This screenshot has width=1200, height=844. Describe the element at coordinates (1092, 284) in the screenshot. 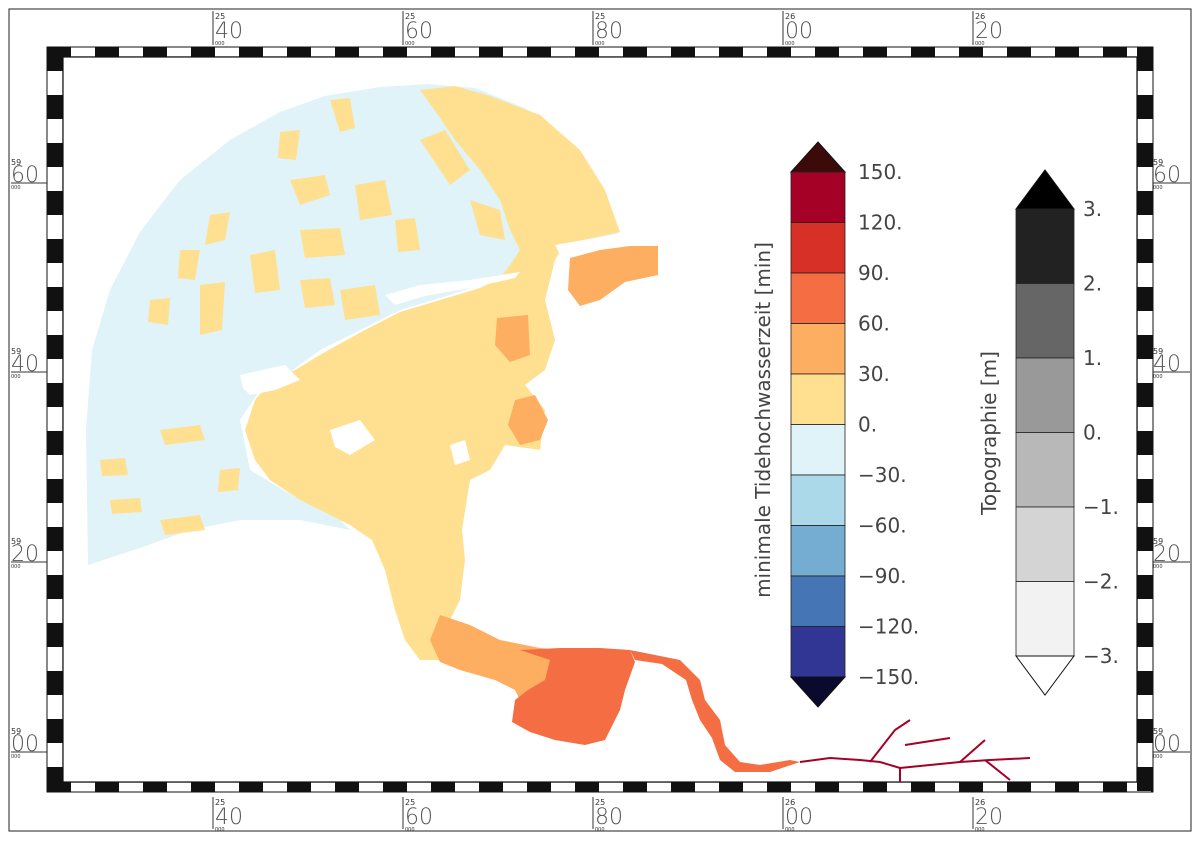

I see `colorbar-tick-label: 2.` at that location.